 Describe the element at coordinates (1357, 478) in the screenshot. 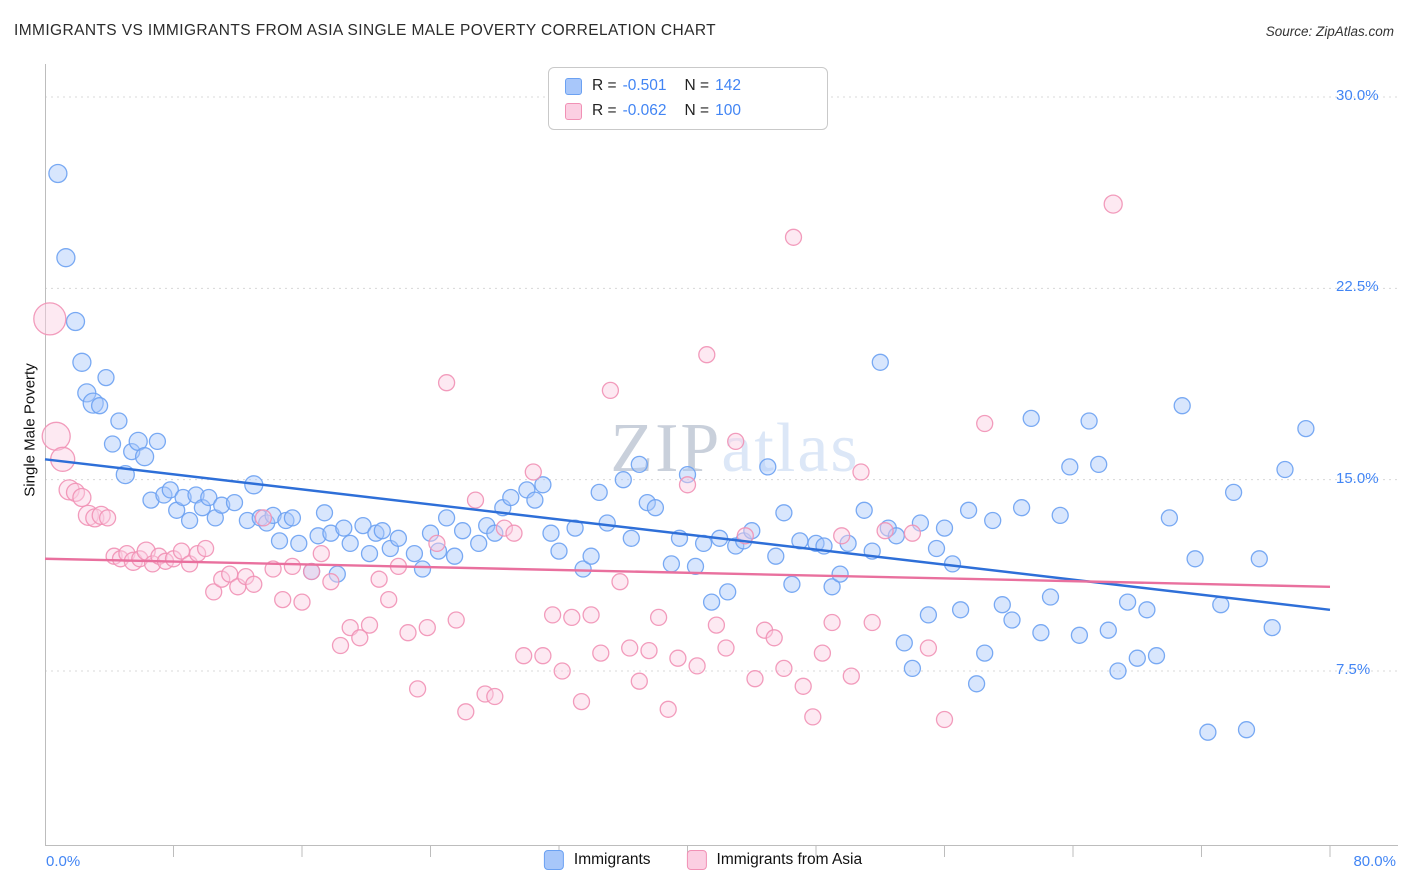

I see `y-axis-tick-label: 15.0%` at that location.